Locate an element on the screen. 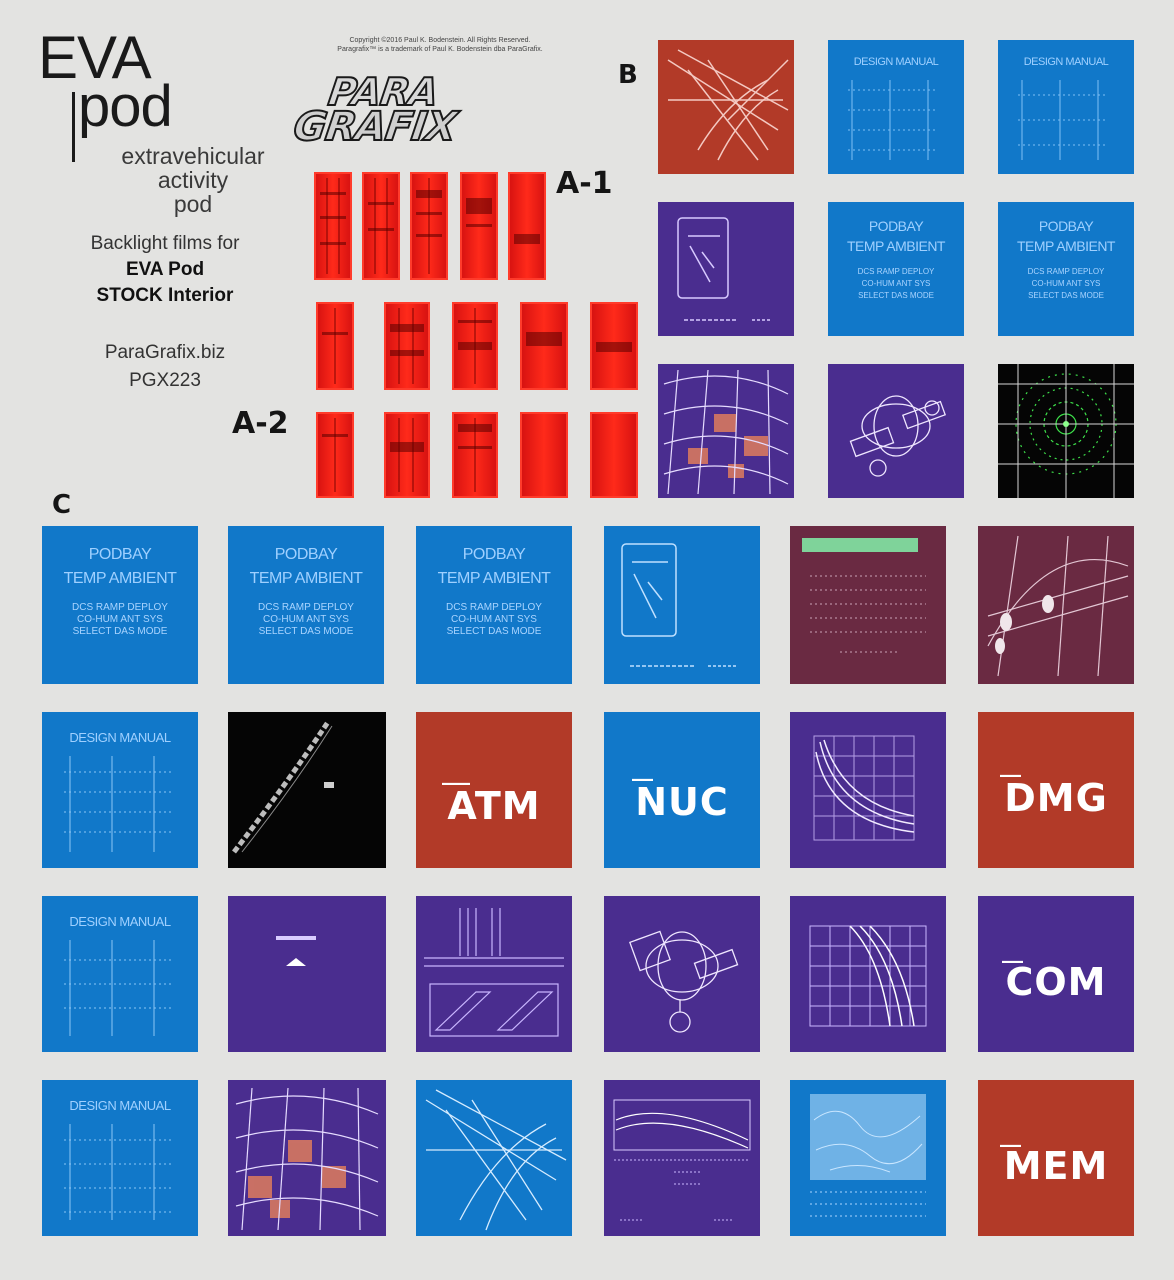 The width and height of the screenshot is (1174, 1280). product-code: PGX223 is located at coordinates (165, 380).